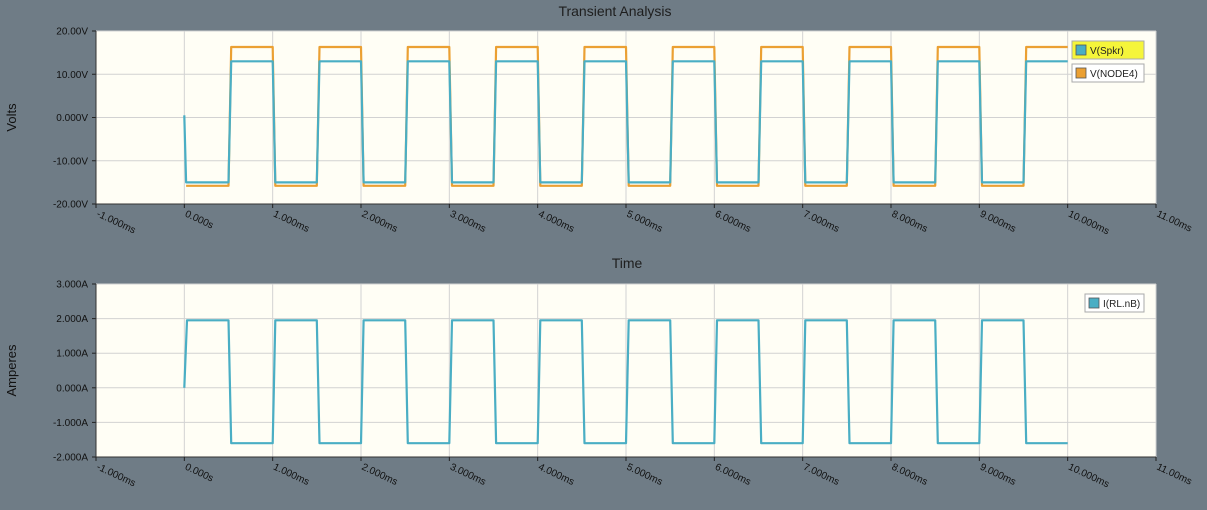  I want to click on x-axis-label: Time, so click(627, 263).